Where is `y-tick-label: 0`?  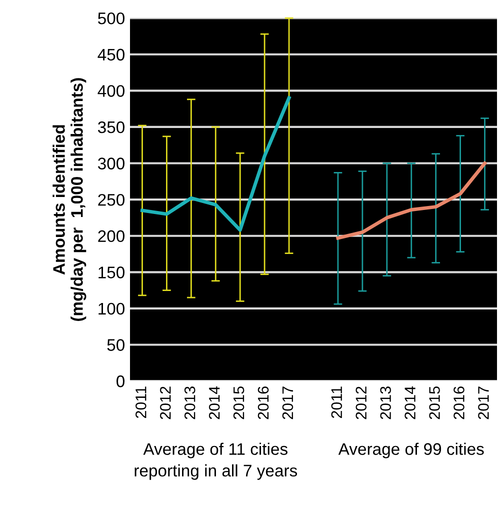 y-tick-label: 0 is located at coordinates (120, 381).